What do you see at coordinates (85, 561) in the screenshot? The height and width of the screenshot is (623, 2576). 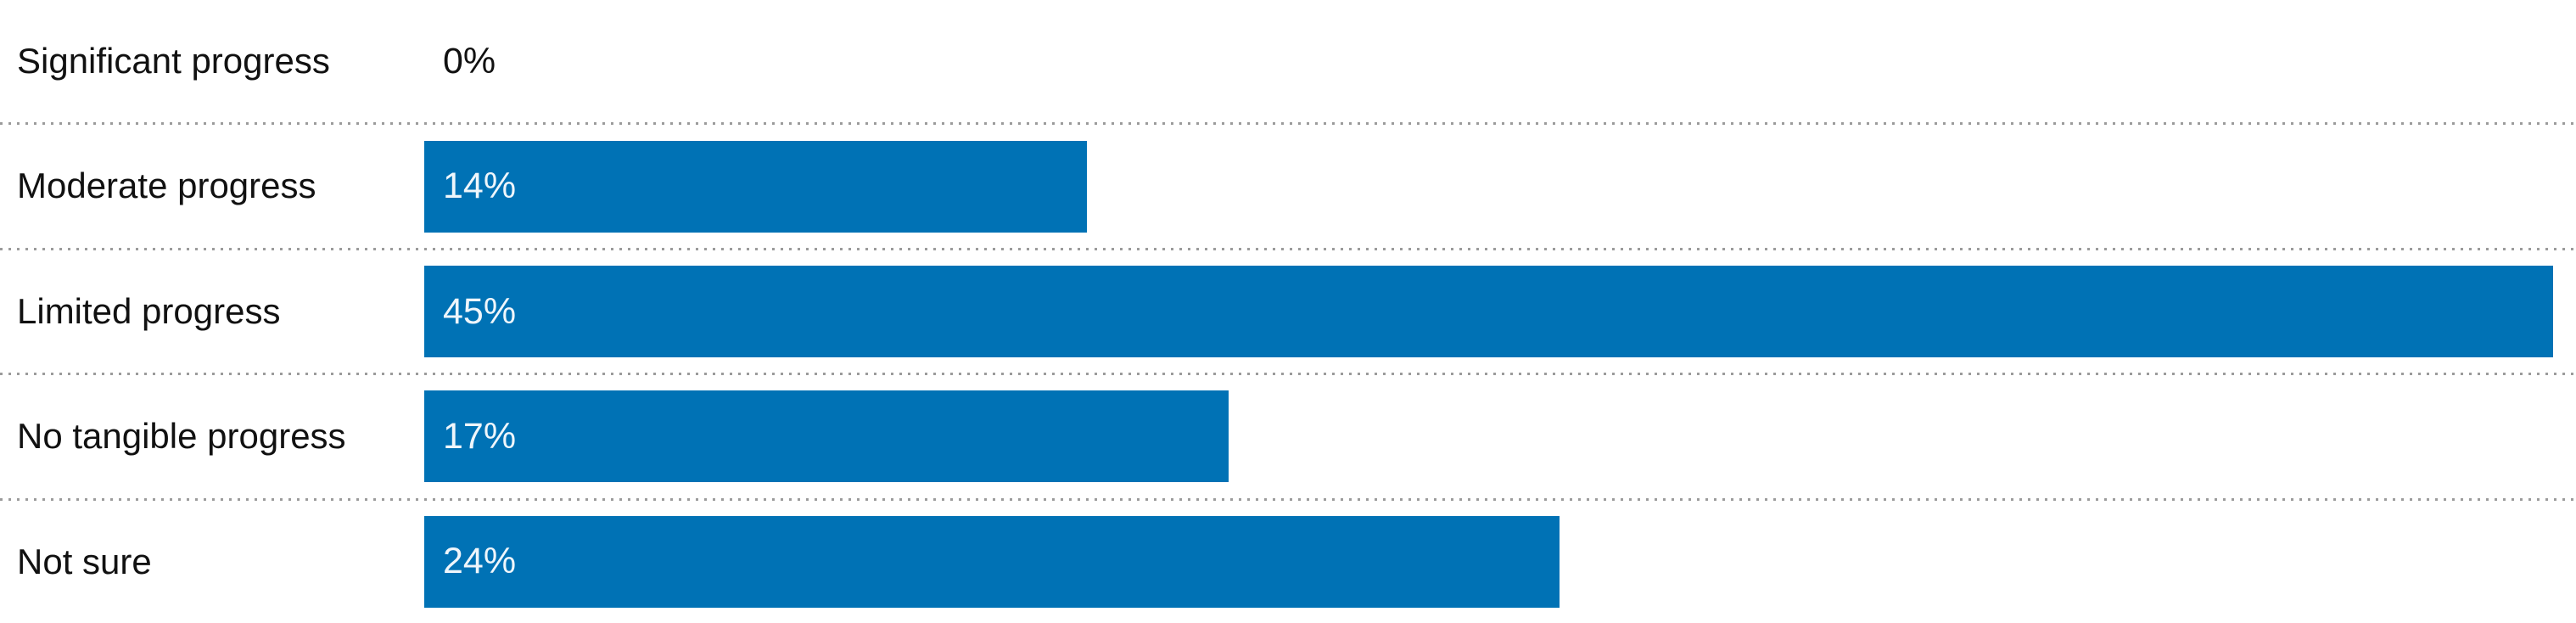 I see `category-label: Not sure` at bounding box center [85, 561].